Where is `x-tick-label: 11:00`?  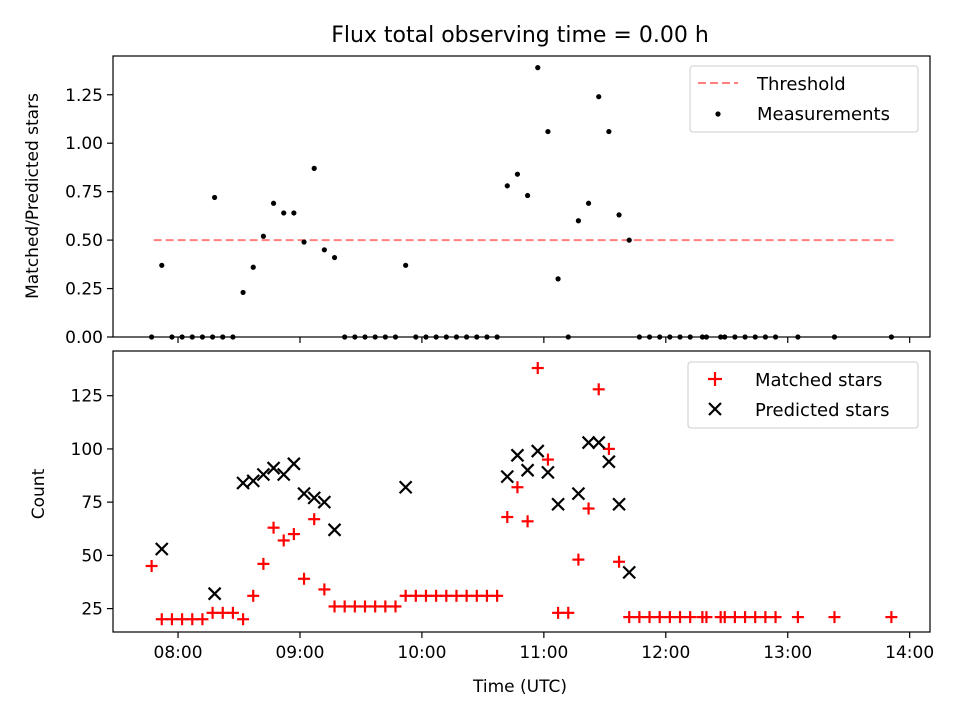
x-tick-label: 11:00 is located at coordinates (543, 653).